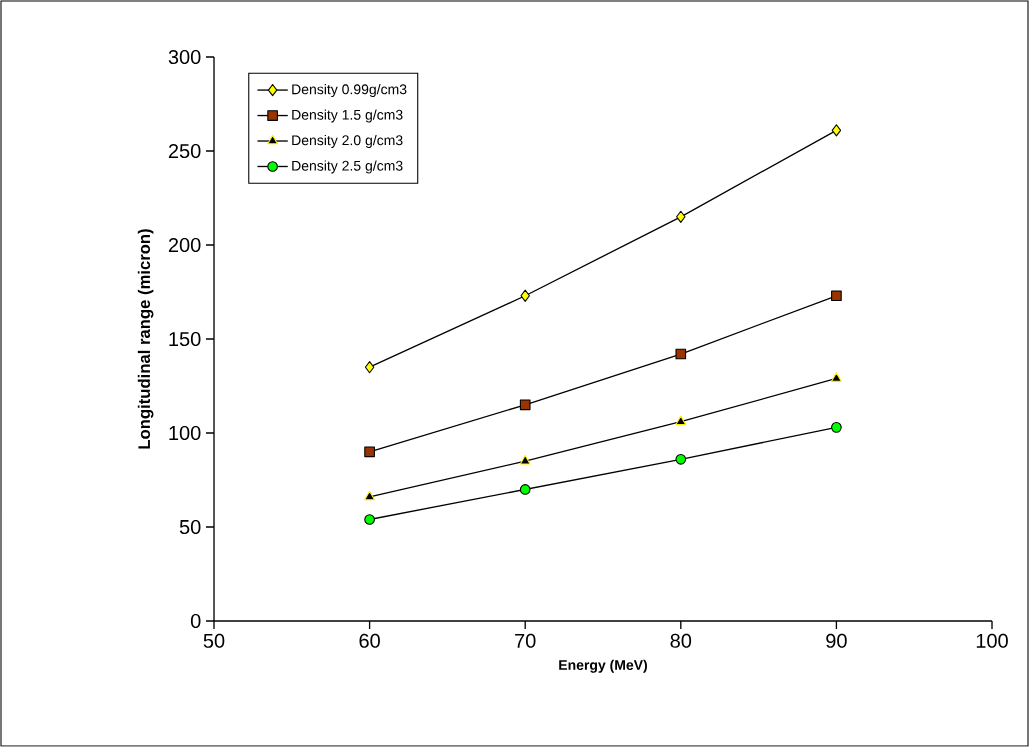 The width and height of the screenshot is (1029, 747). Describe the element at coordinates (185, 339) in the screenshot. I see `y-tick-label: 150` at that location.